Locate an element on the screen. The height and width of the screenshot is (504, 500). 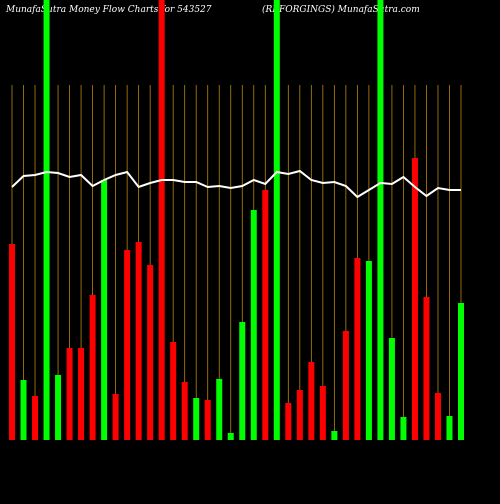
chart-title: MunafaSutra Money Flow Charts for 543527 is located at coordinates (108, 10).